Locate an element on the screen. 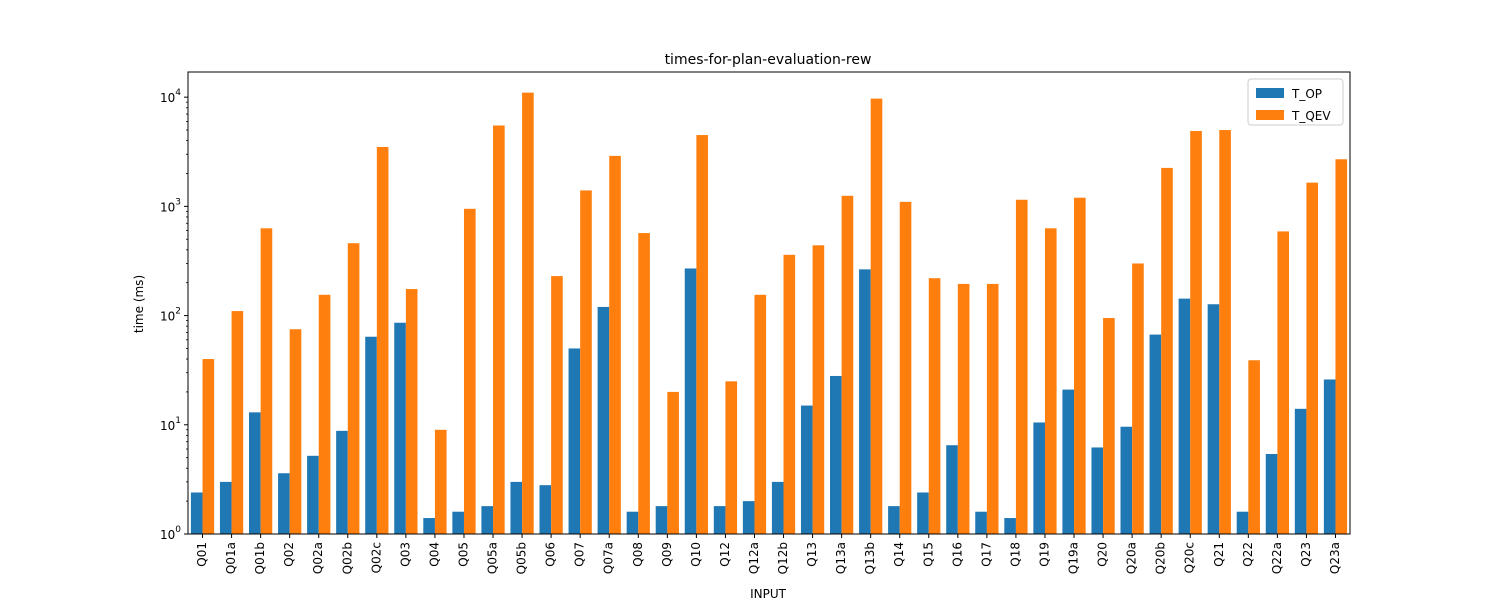  y-tick-label: 10² is located at coordinates (170, 315).